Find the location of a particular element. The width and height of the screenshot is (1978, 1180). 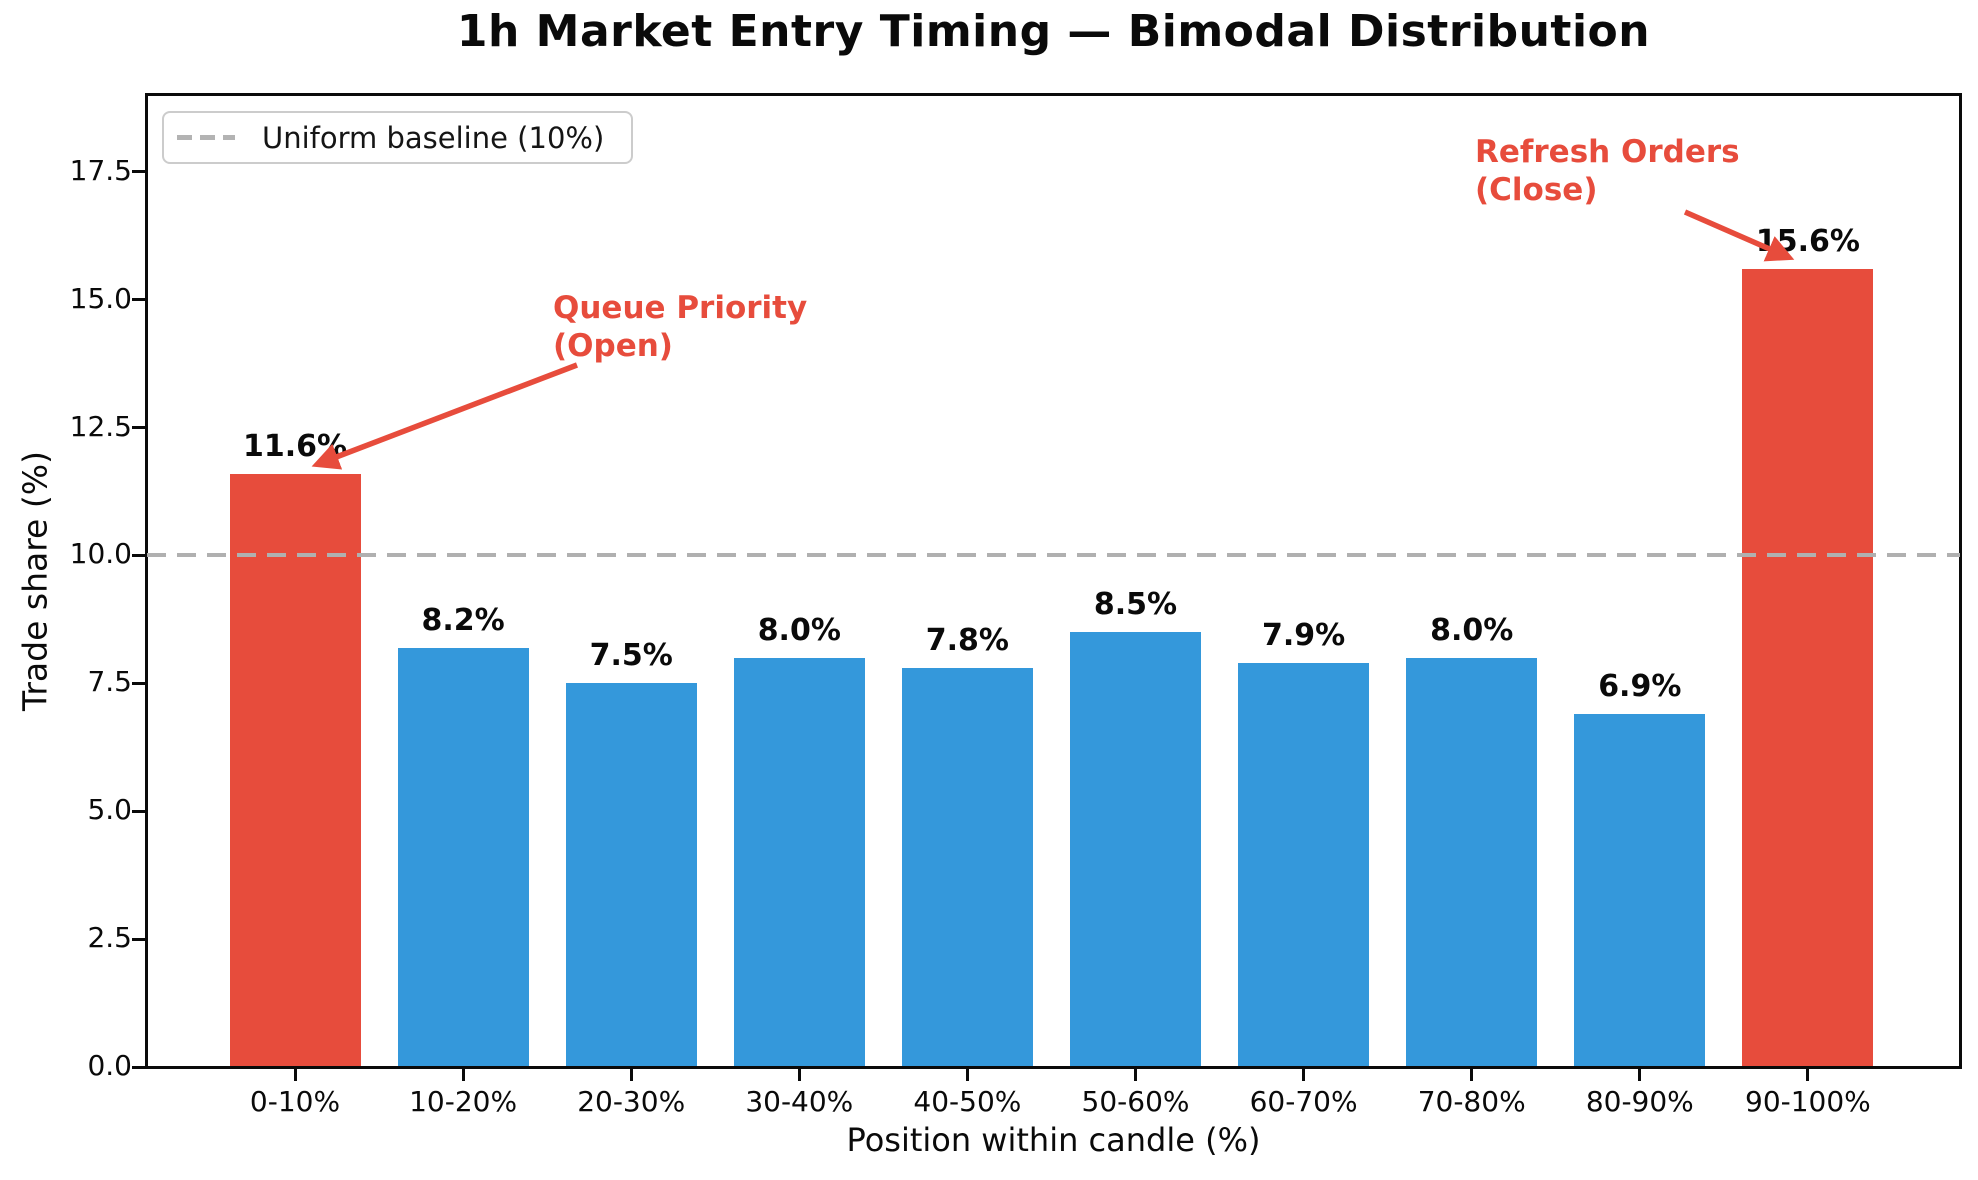

x-tick-label: 80-90% is located at coordinates (1639, 1101).